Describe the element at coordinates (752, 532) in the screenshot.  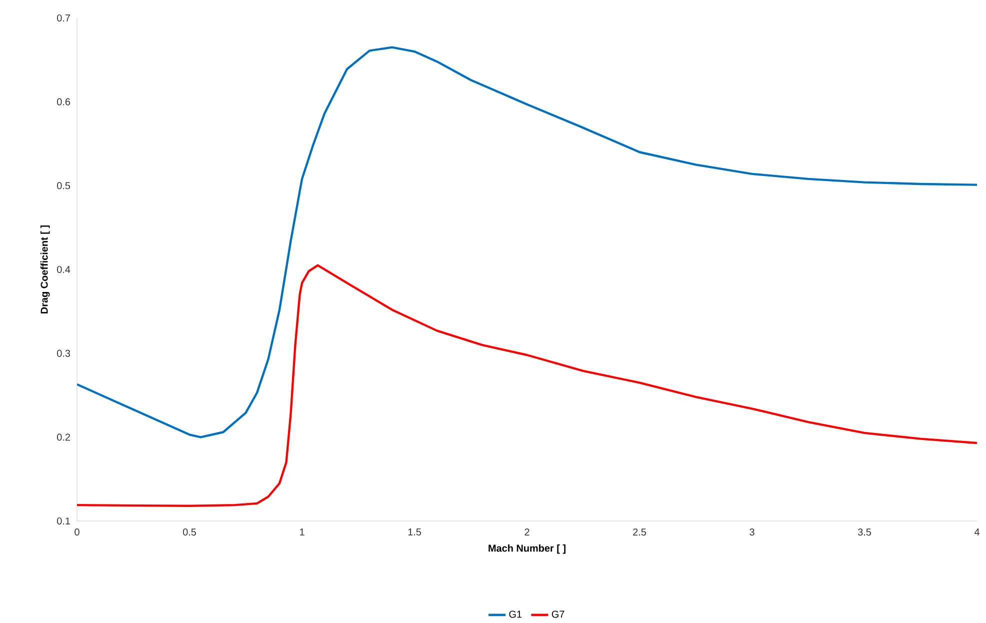
I see `x-tick-label: 3` at that location.